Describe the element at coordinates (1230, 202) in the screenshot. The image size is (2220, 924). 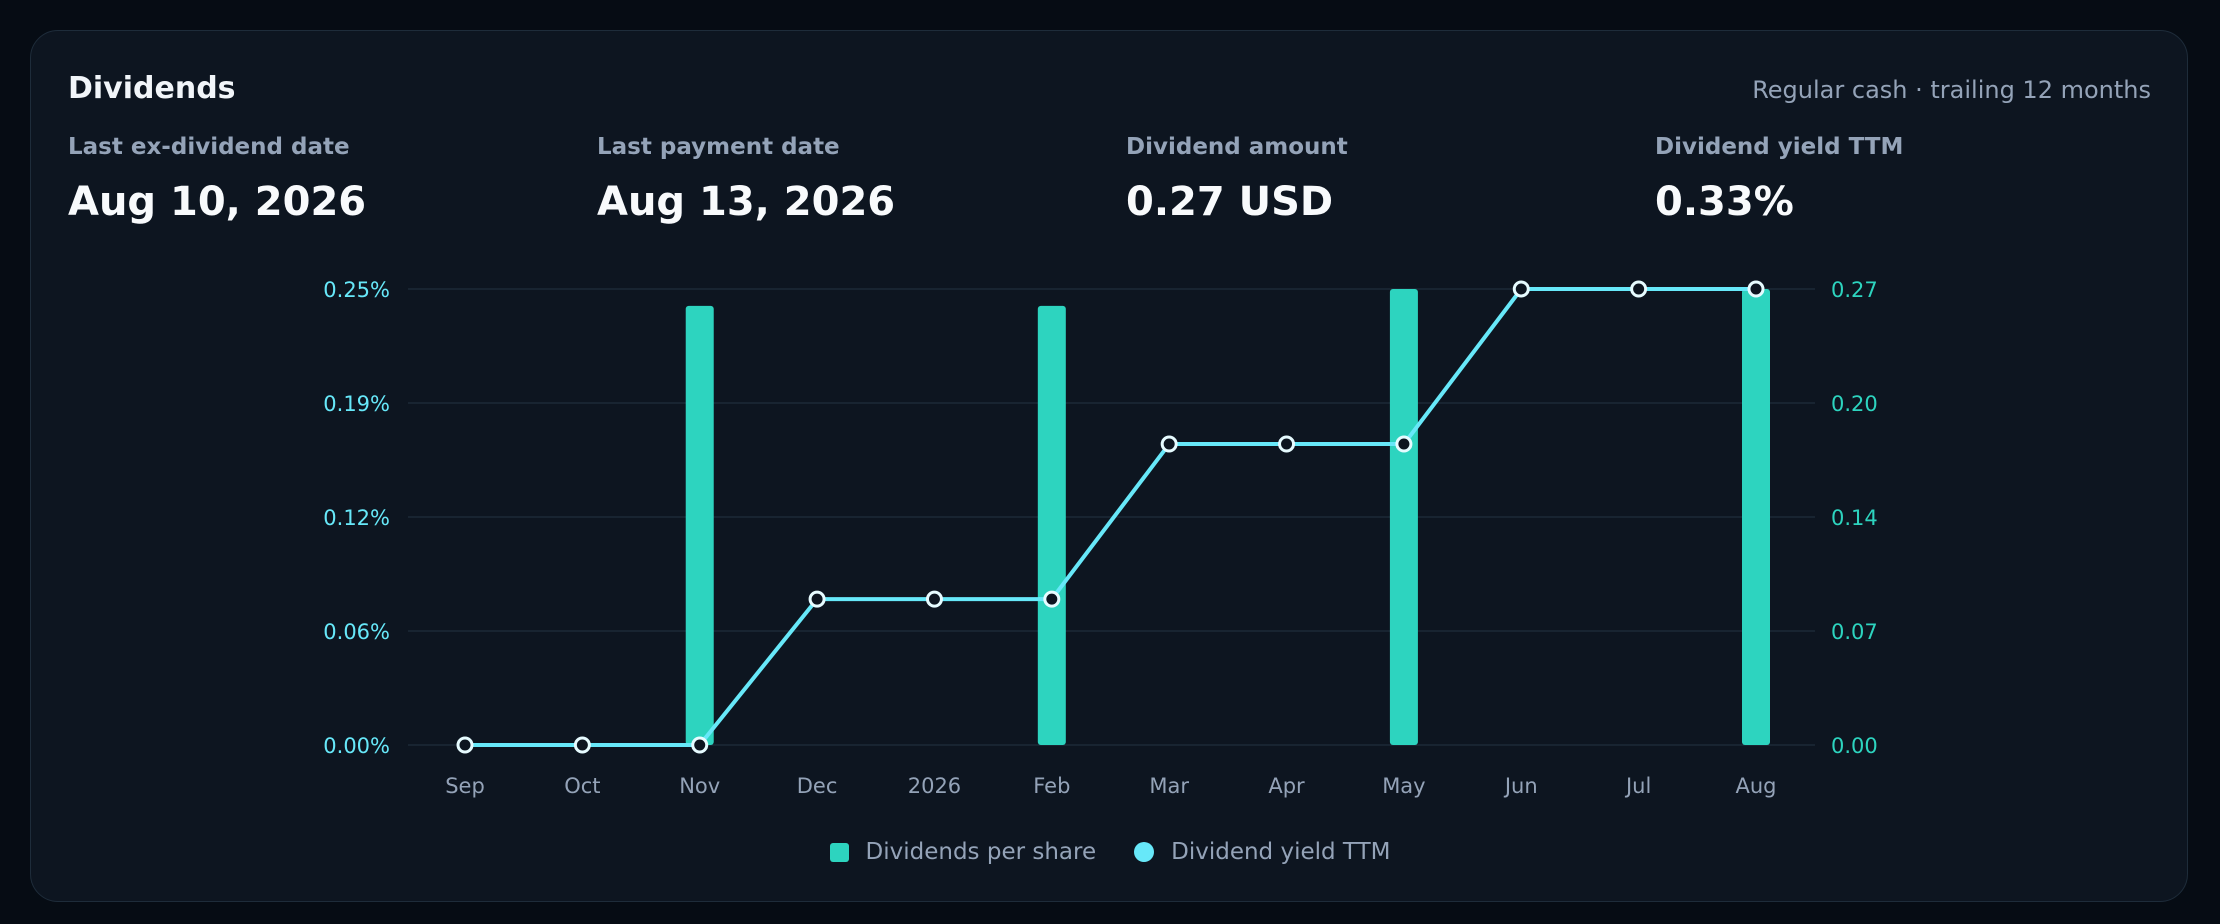
I see `stat-value: 0.27 USD` at that location.